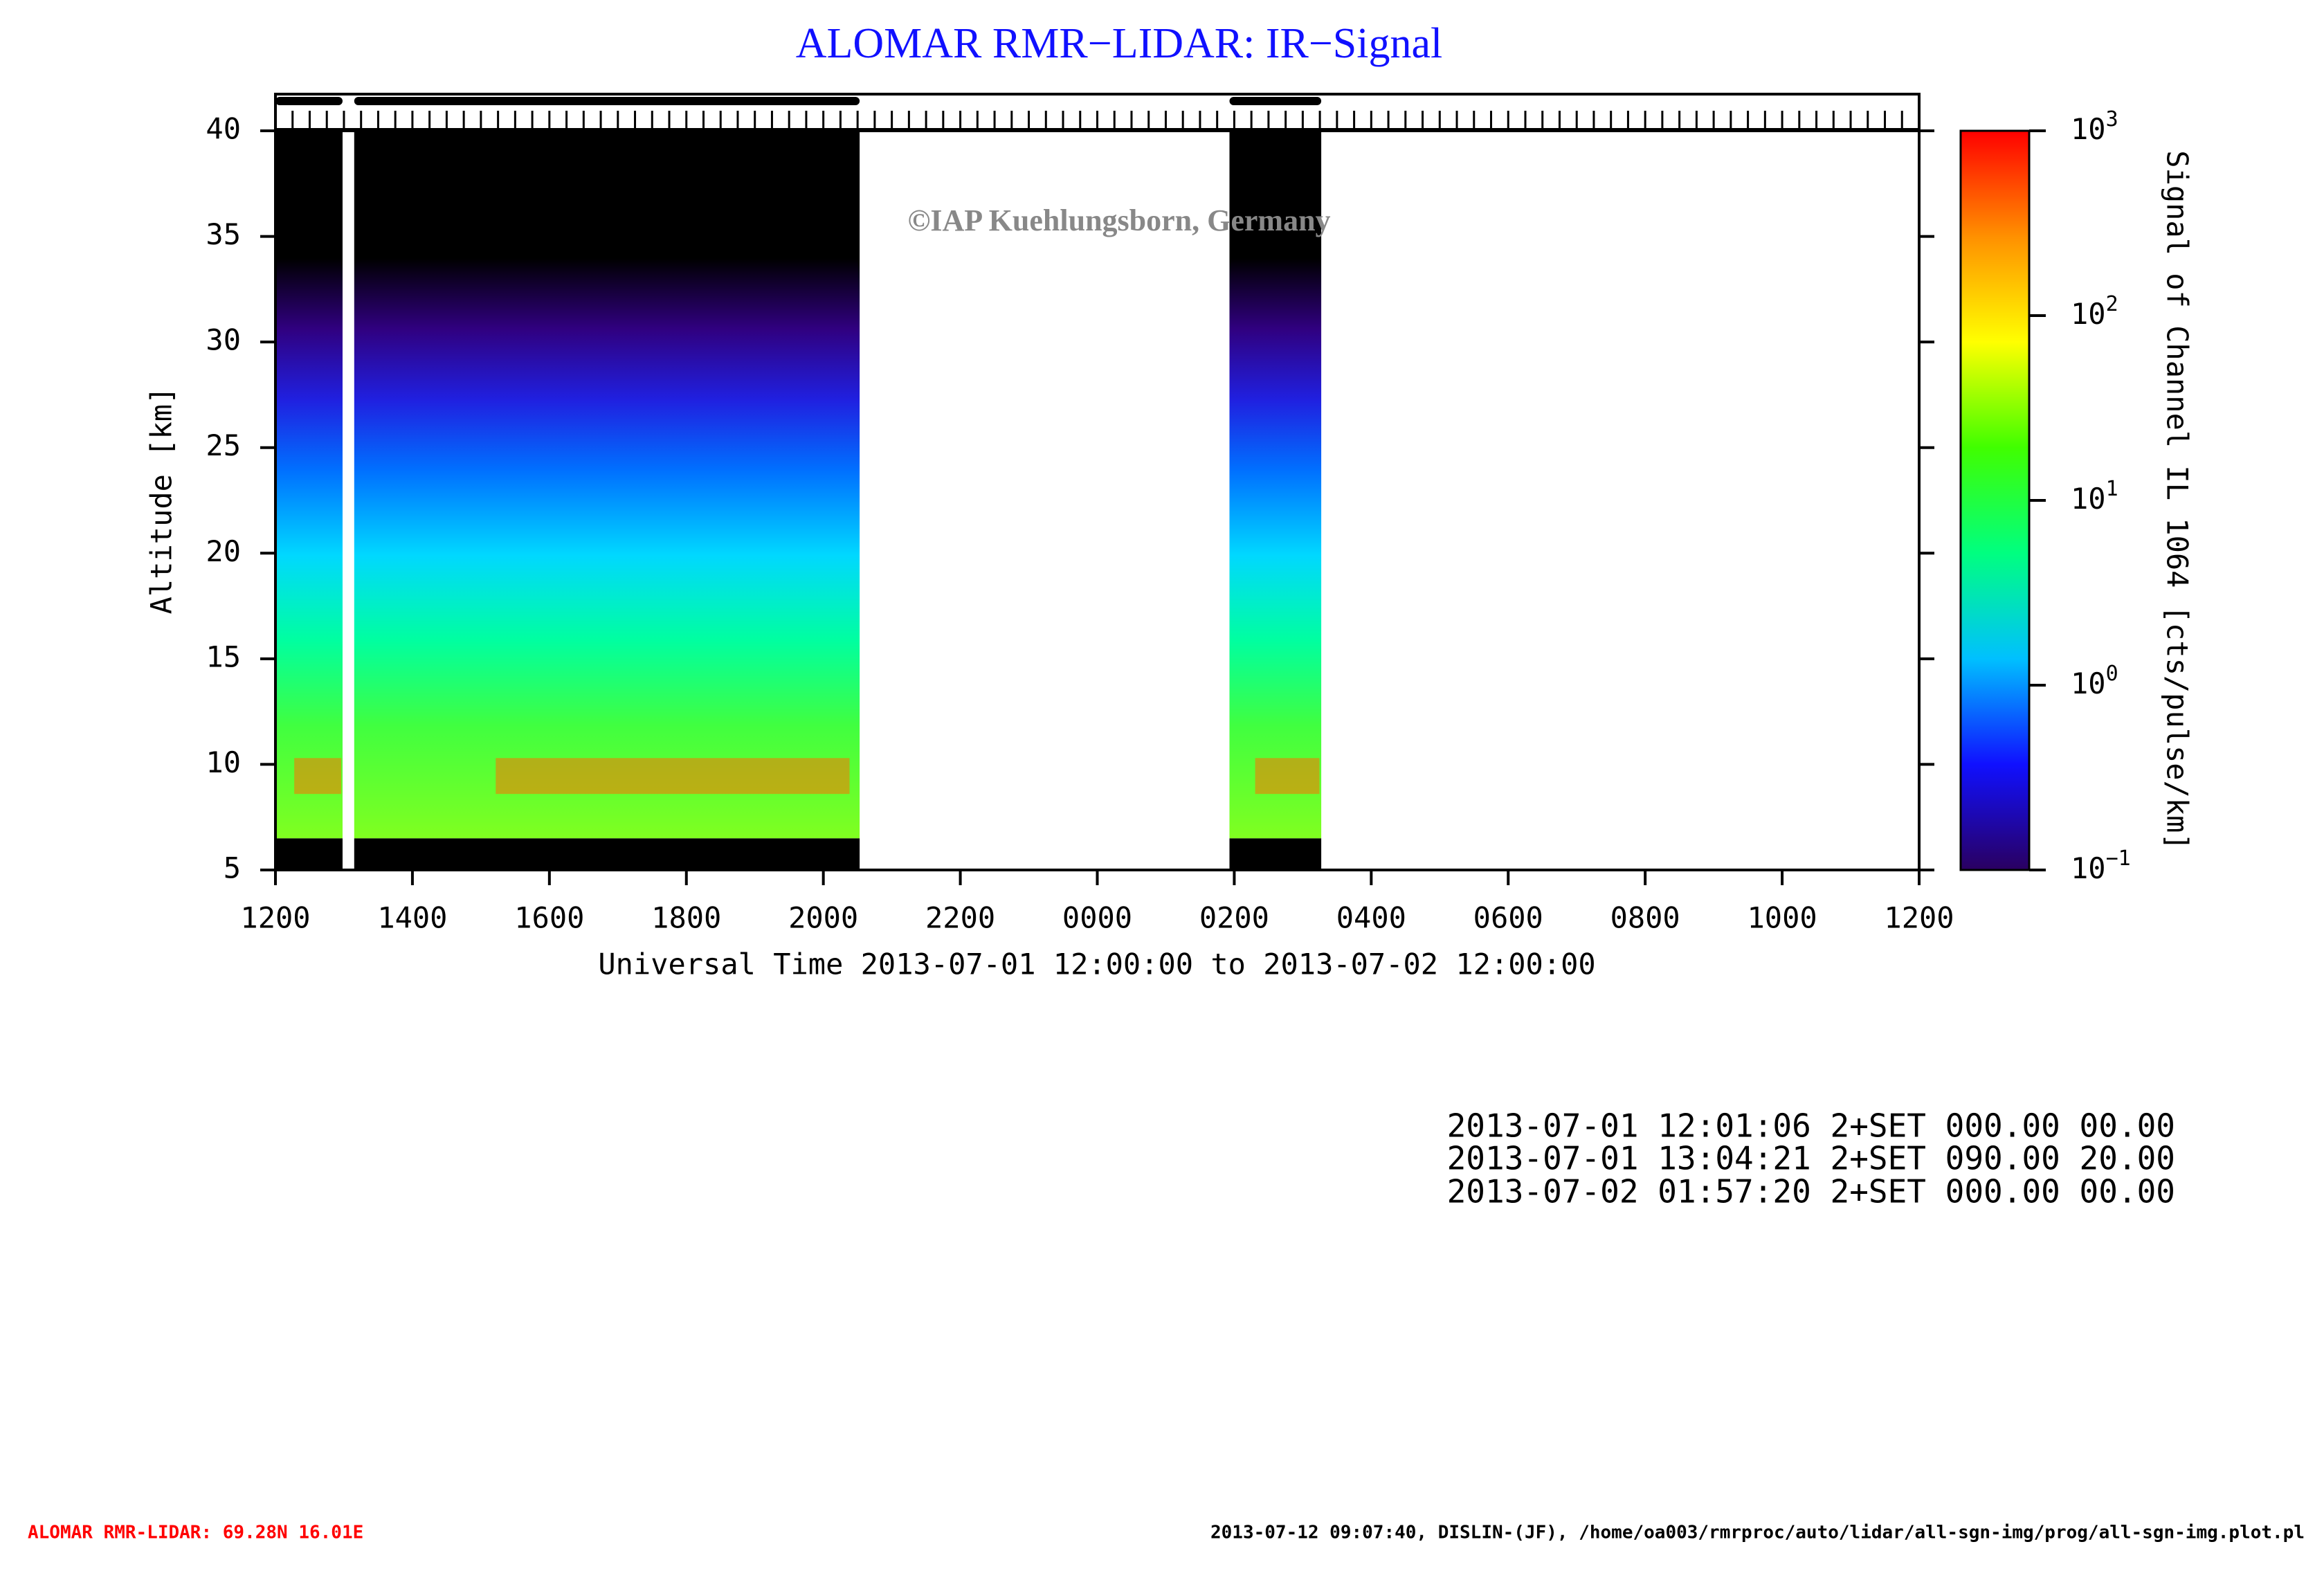 The height and width of the screenshot is (1569, 2324). I want to click on y-tick-label: 30, so click(223, 340).